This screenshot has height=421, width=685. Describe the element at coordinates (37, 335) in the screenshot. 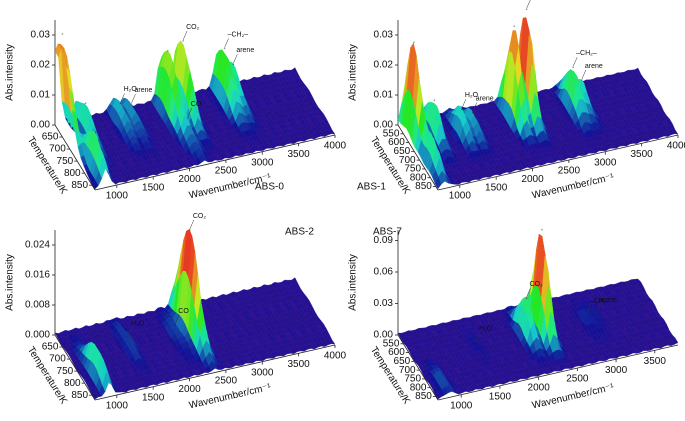

I see `z-tick-label: 0.000` at that location.